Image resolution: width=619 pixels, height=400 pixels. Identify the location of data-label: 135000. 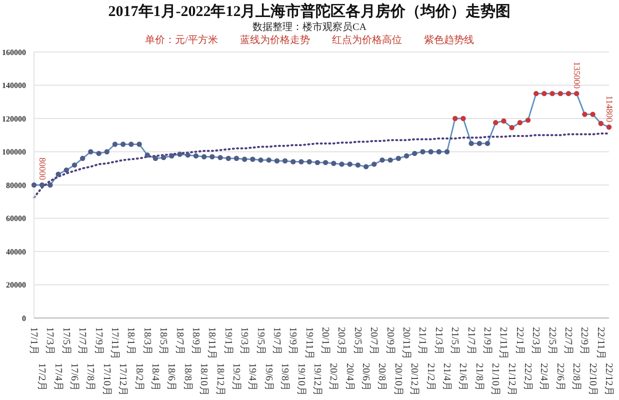
(577, 76).